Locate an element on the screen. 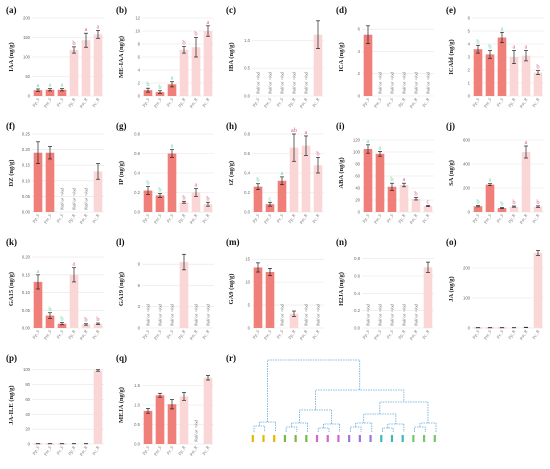 The height and width of the screenshot is (469, 550). y-tick-label: 80 is located at coordinates (357, 164).